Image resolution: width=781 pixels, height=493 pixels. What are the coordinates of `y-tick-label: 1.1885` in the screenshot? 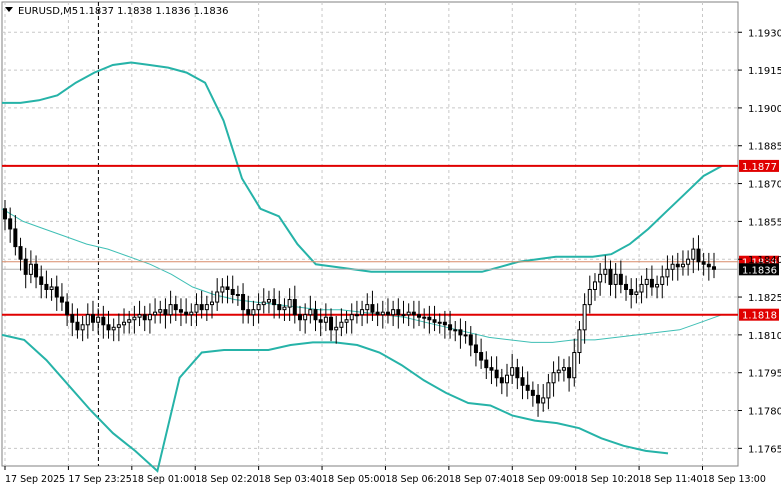 It's located at (764, 147).